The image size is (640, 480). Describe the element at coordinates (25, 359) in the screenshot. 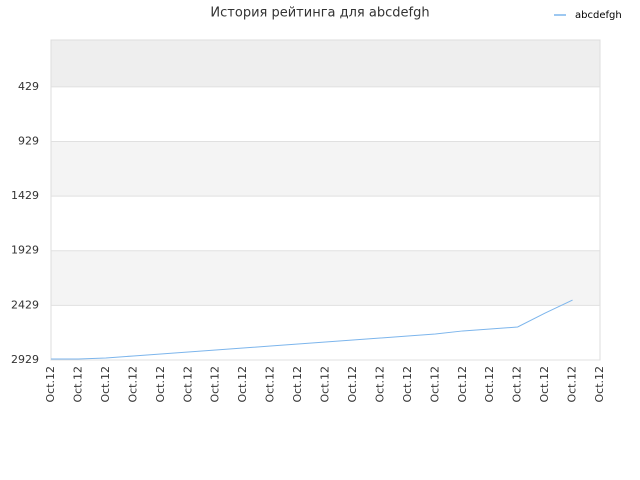

I see `y-tick-label: 2929` at that location.